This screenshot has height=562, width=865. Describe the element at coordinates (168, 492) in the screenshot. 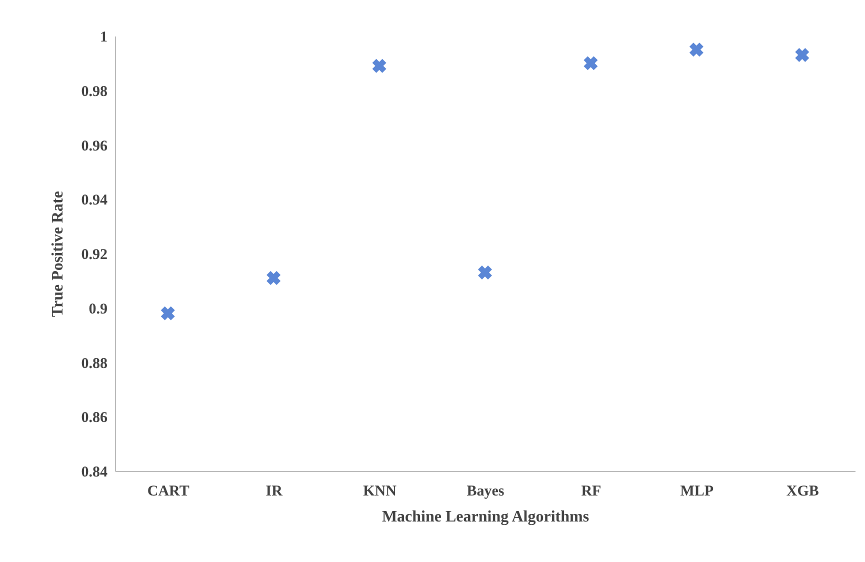

I see `x-tick-label: CART` at that location.